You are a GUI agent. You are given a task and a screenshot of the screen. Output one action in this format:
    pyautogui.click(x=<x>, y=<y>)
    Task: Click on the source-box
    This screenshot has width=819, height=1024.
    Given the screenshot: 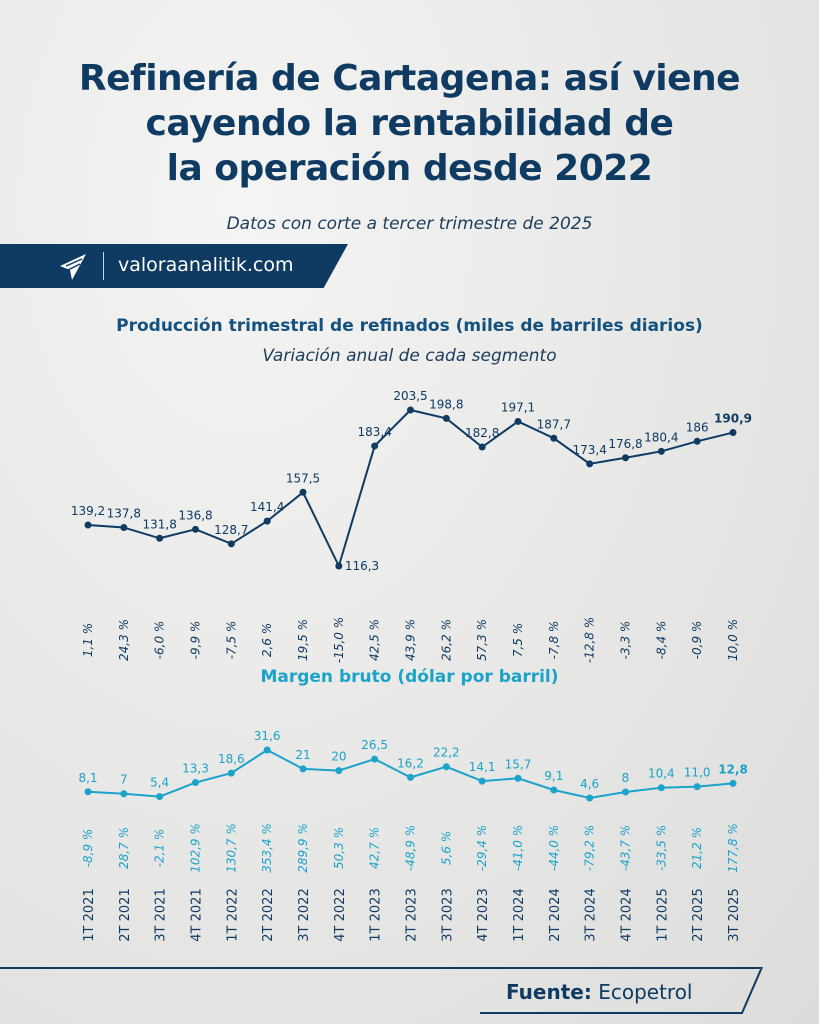 What is the action you would take?
    pyautogui.click(x=622, y=990)
    